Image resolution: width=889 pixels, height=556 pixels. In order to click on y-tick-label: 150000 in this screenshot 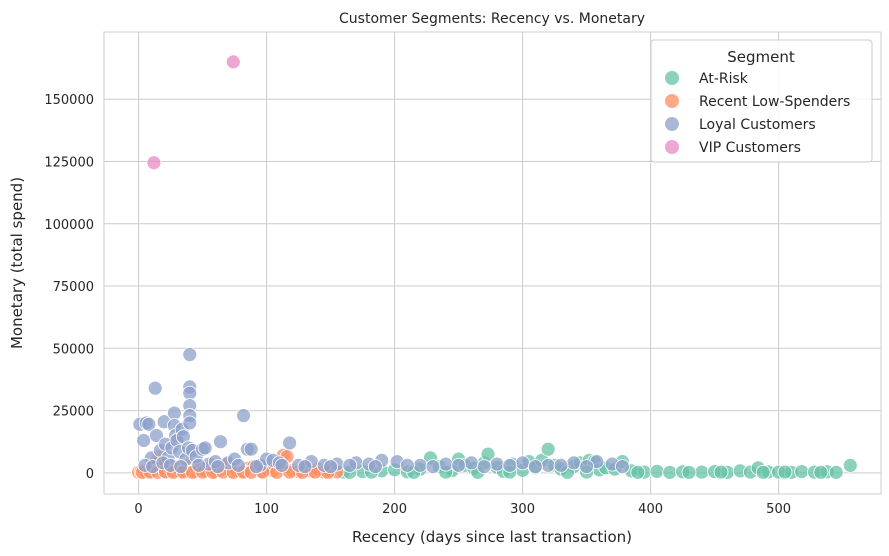, I will do `click(69, 100)`.